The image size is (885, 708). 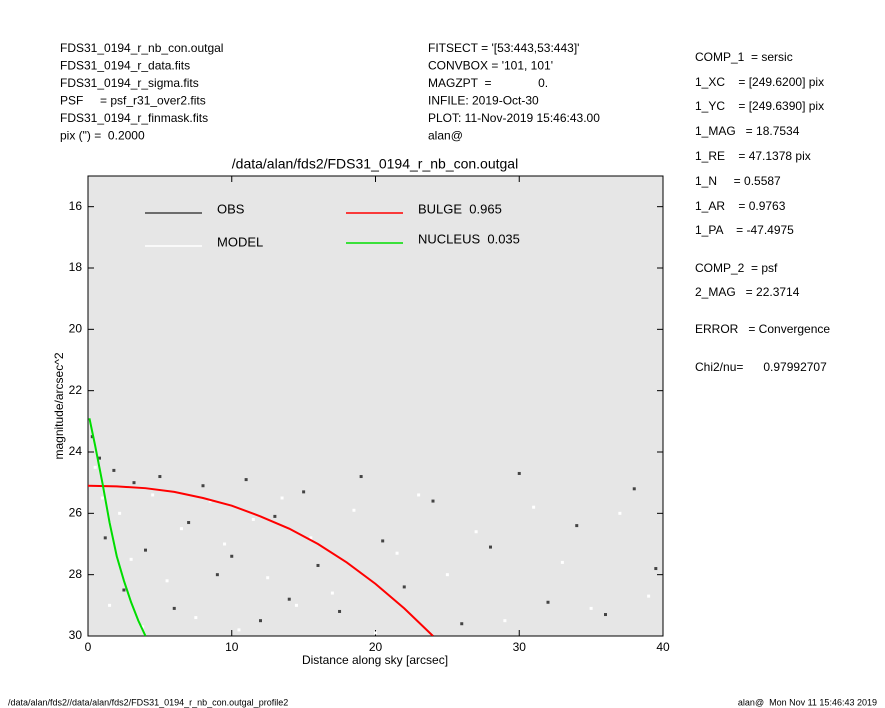 What do you see at coordinates (759, 82) in the screenshot?
I see `fit-param: 1_XC = [249.6200] pix` at bounding box center [759, 82].